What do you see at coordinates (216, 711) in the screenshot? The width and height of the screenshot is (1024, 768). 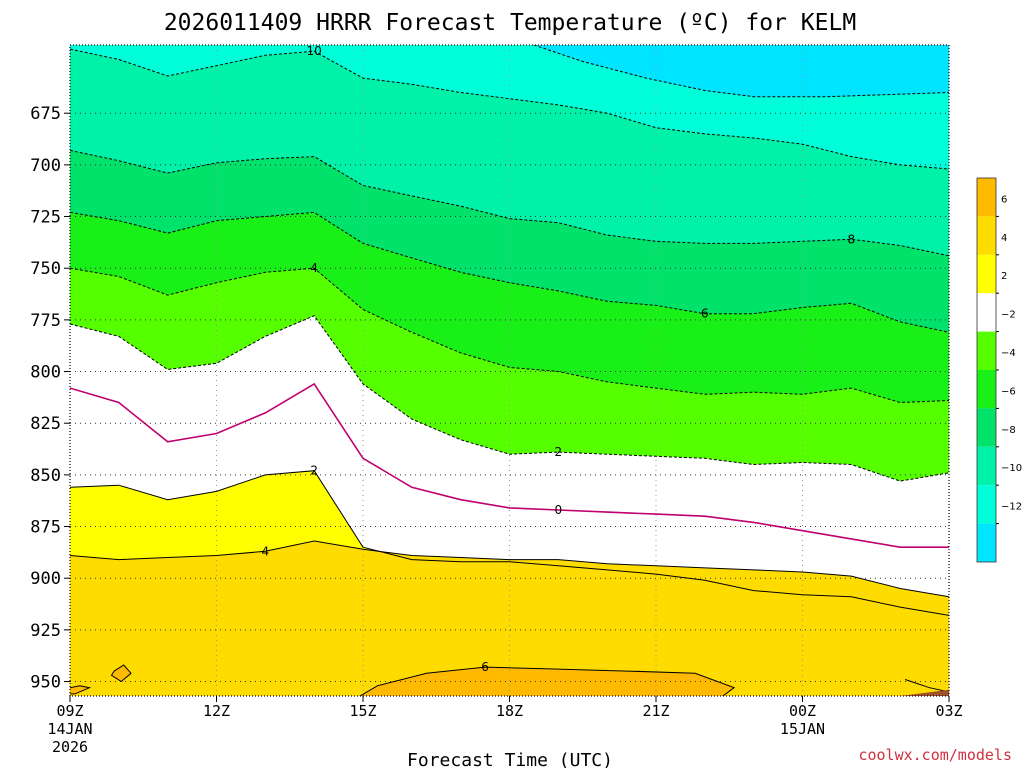 I see `xtick-label-12Z: 12Z` at bounding box center [216, 711].